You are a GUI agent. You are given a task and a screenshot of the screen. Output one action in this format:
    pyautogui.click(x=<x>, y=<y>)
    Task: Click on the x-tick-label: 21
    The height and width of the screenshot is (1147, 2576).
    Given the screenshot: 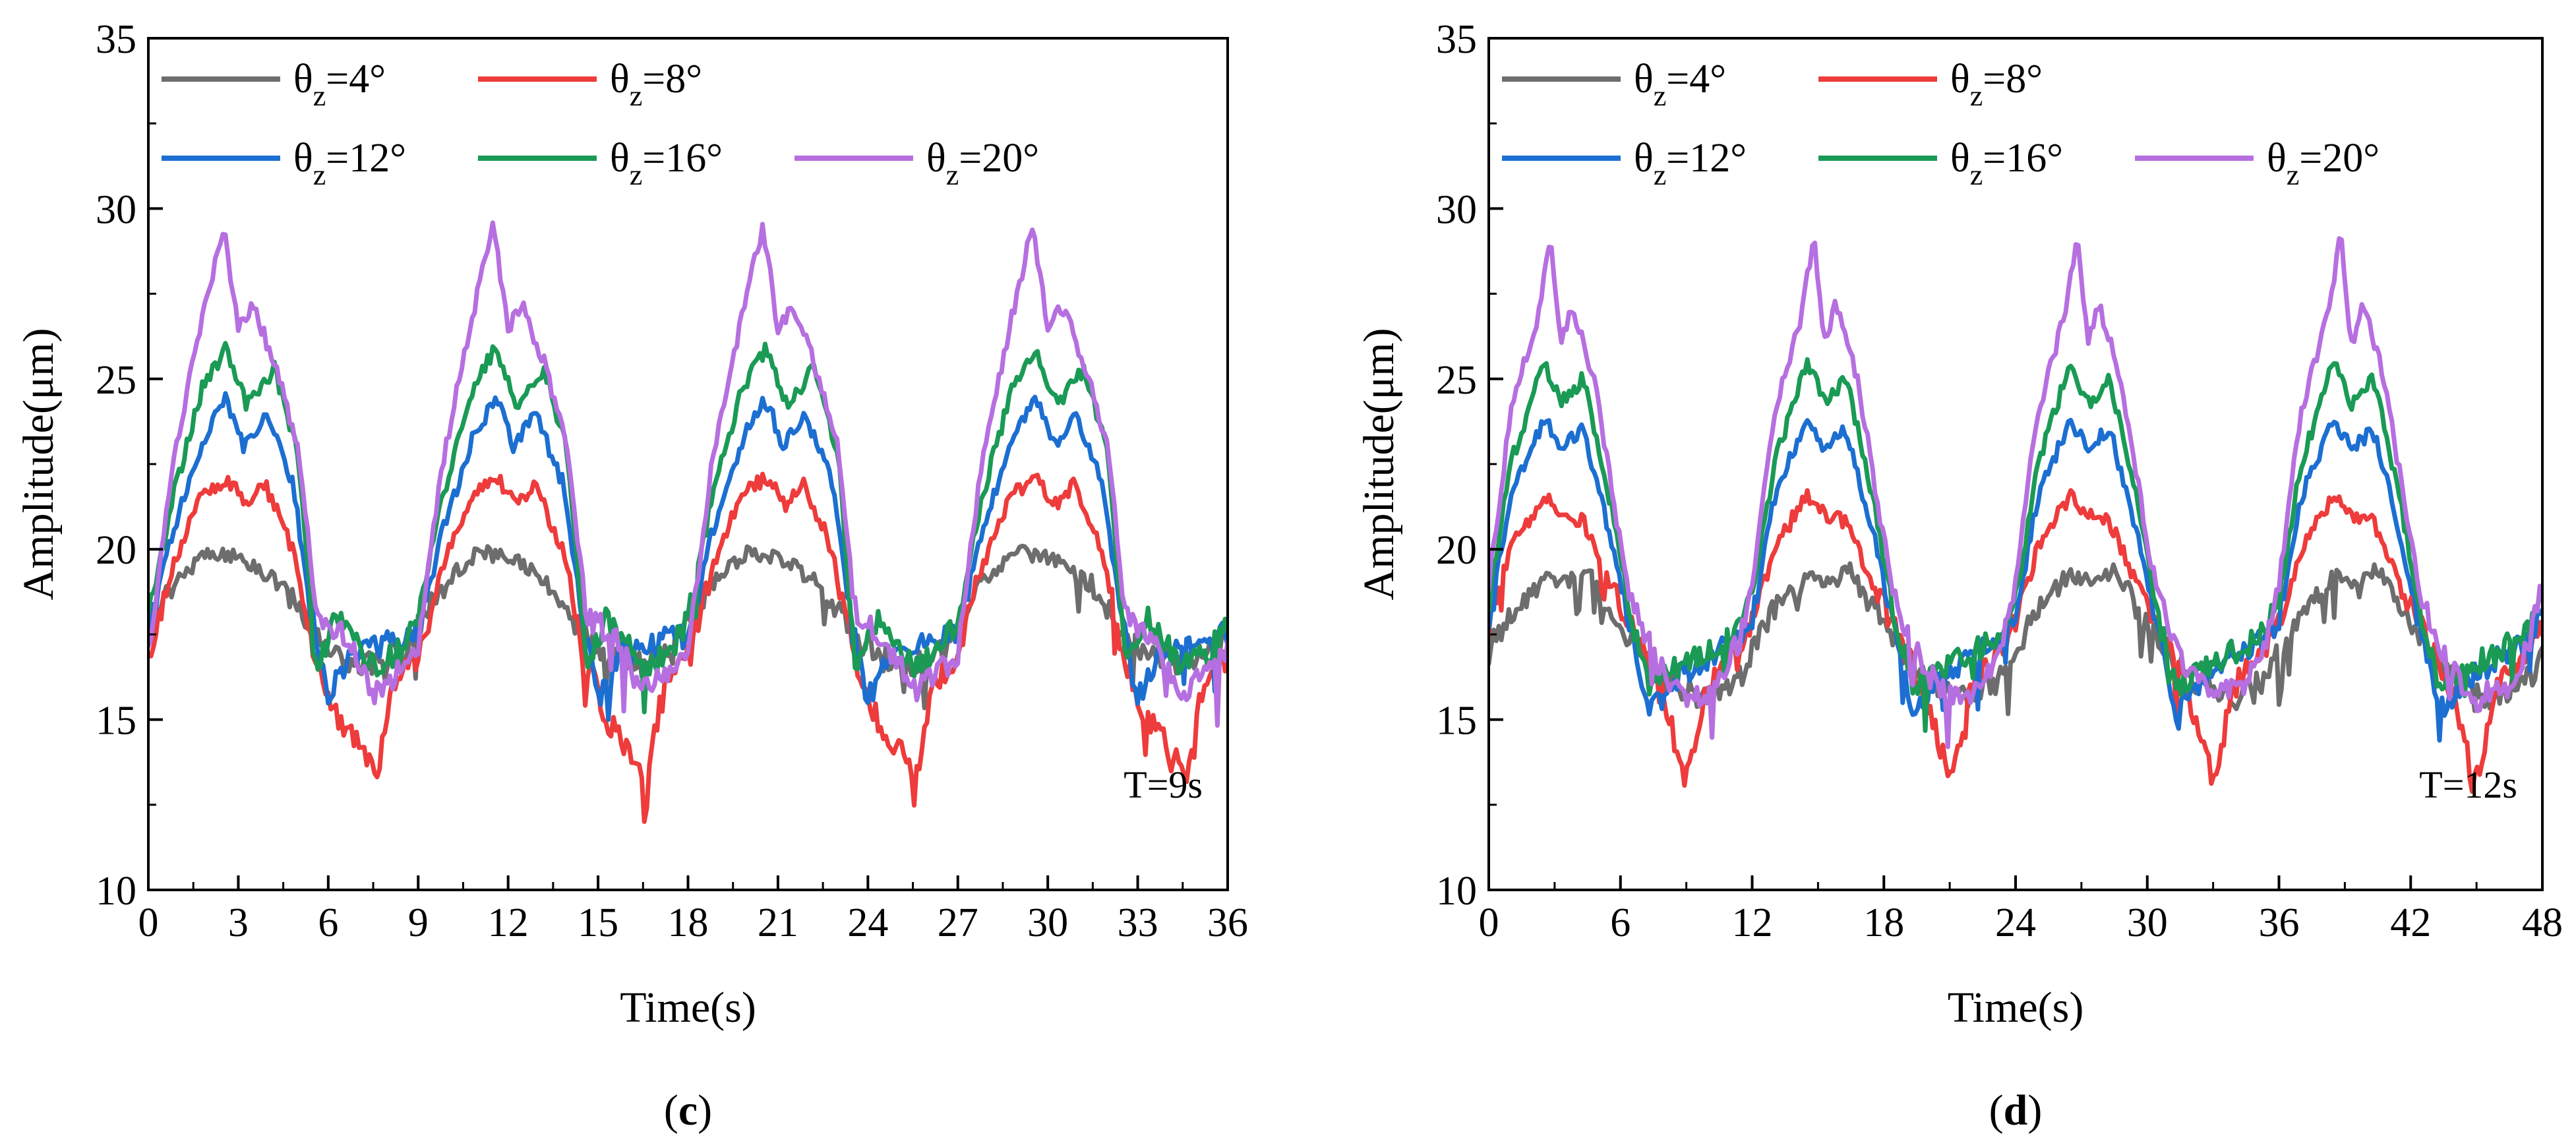 What is the action you would take?
    pyautogui.click(x=778, y=922)
    